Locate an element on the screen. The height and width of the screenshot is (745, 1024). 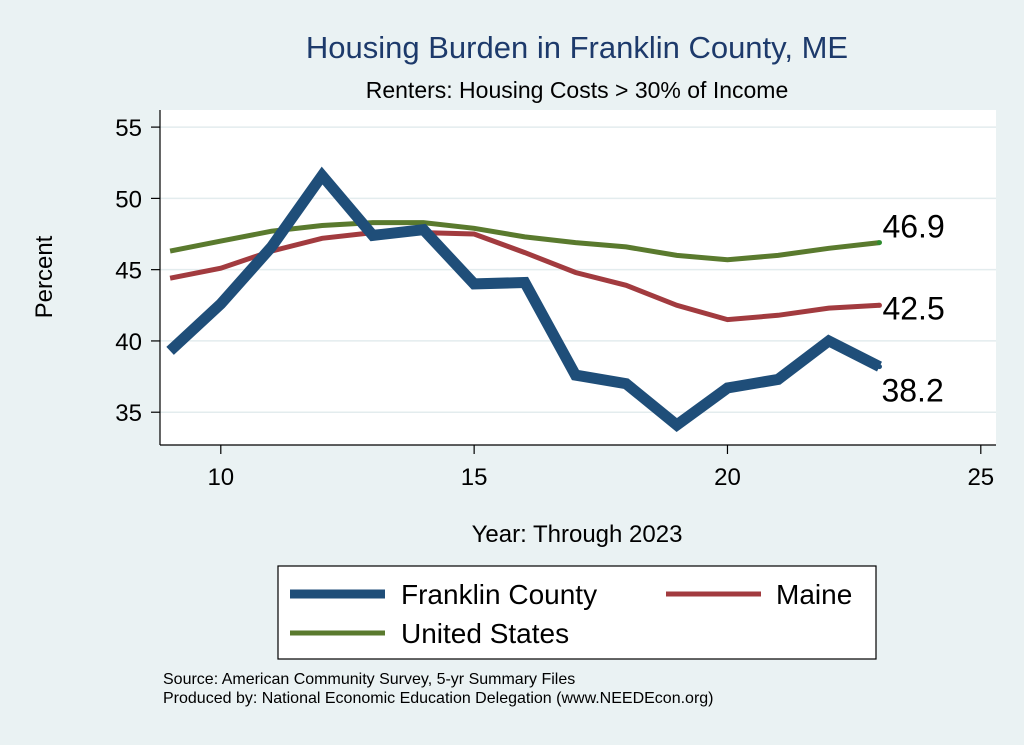
y-tick-label-40: 40 is located at coordinates (128, 342).